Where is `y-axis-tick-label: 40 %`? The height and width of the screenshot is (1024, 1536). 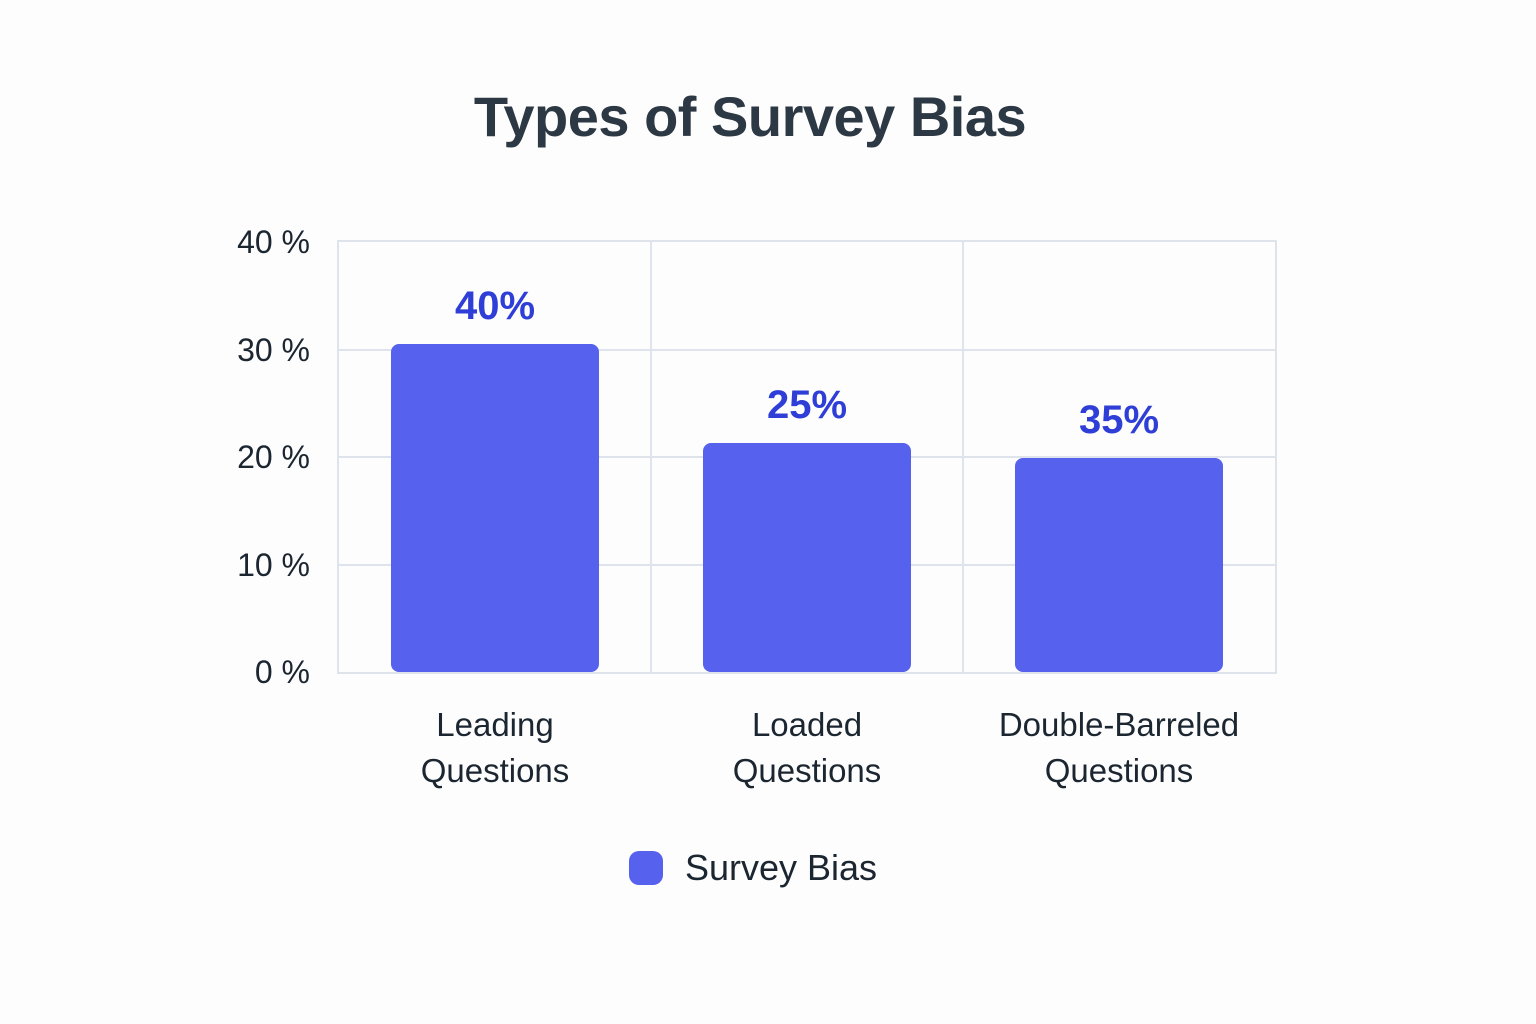
y-axis-tick-label: 40 % is located at coordinates (273, 242).